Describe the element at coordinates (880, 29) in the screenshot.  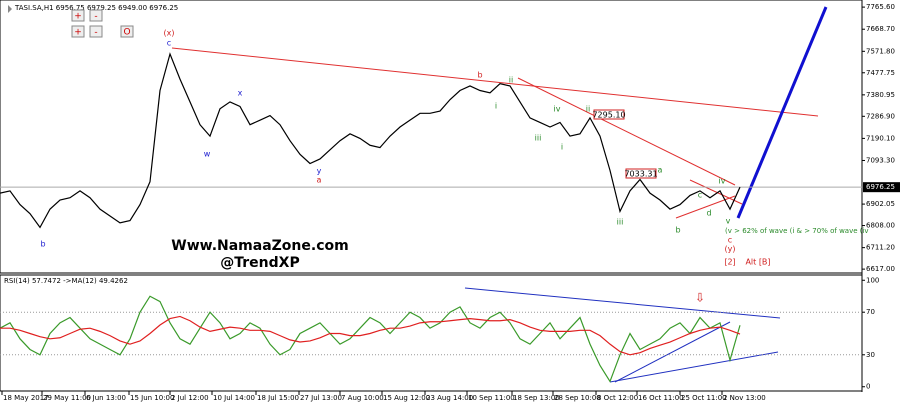
I see `y-tick-label: 7668.70` at that location.